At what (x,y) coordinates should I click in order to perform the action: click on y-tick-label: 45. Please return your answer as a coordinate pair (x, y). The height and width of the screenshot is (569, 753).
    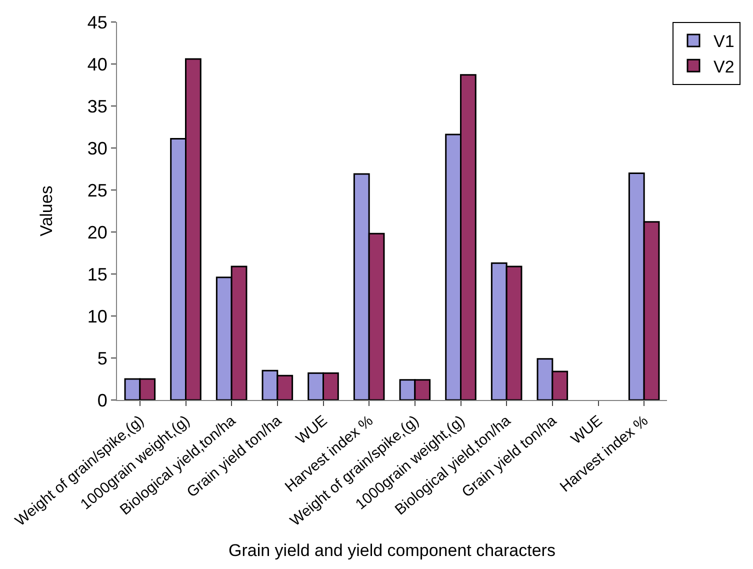
    Looking at the image, I should click on (97, 22).